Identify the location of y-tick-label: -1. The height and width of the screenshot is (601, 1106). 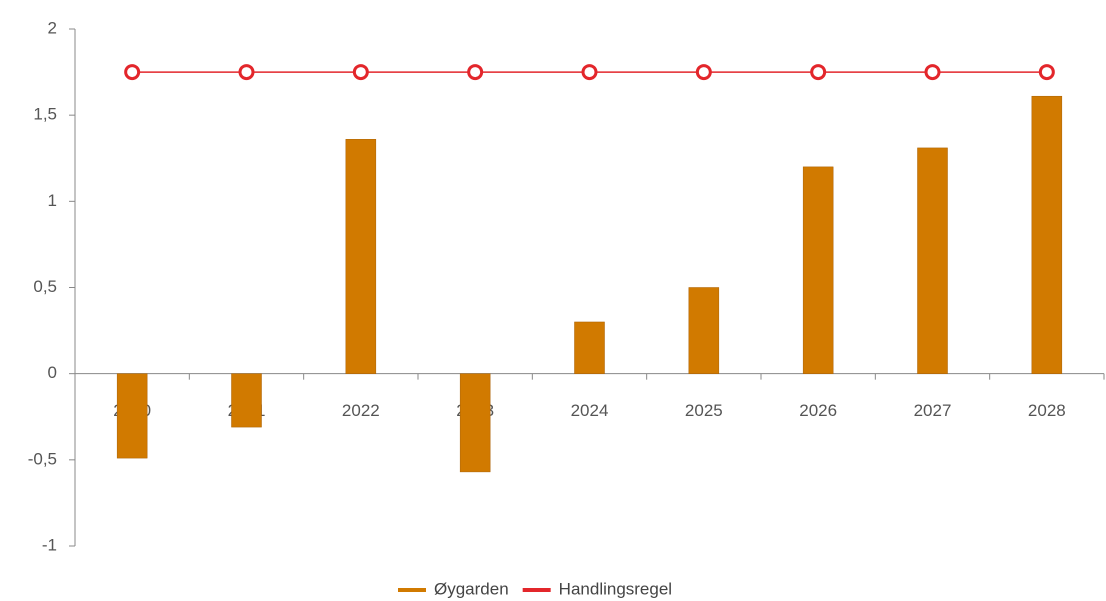
(49, 544).